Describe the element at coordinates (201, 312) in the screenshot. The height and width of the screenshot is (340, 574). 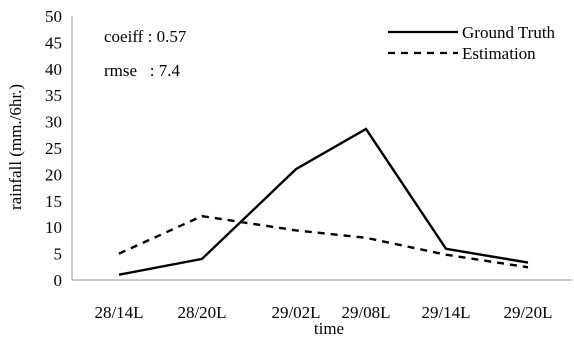
I see `x-tick-label: 28/20L` at that location.